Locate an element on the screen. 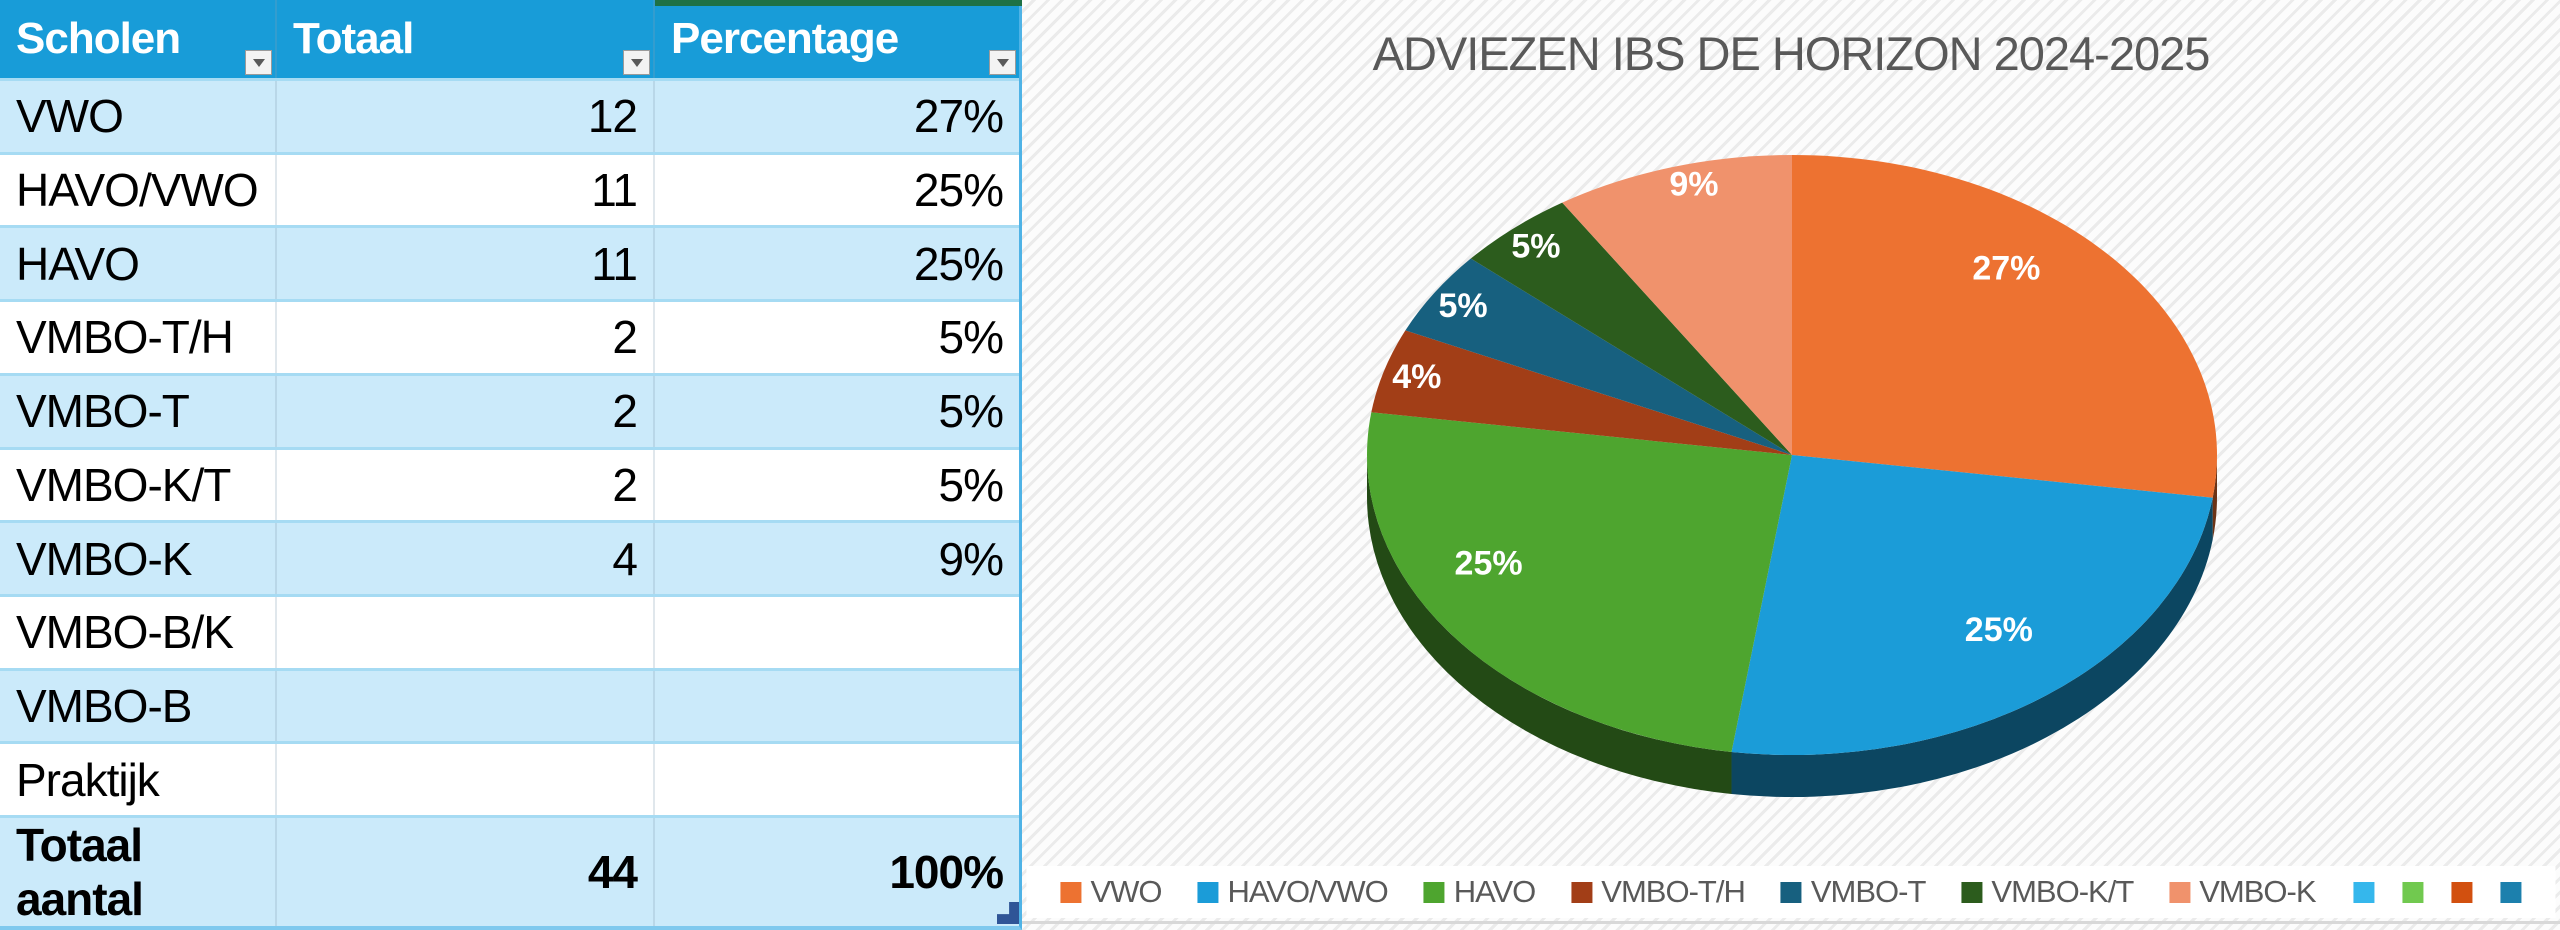 This screenshot has width=2560, height=930. school-cell: HAVO is located at coordinates (138, 264).